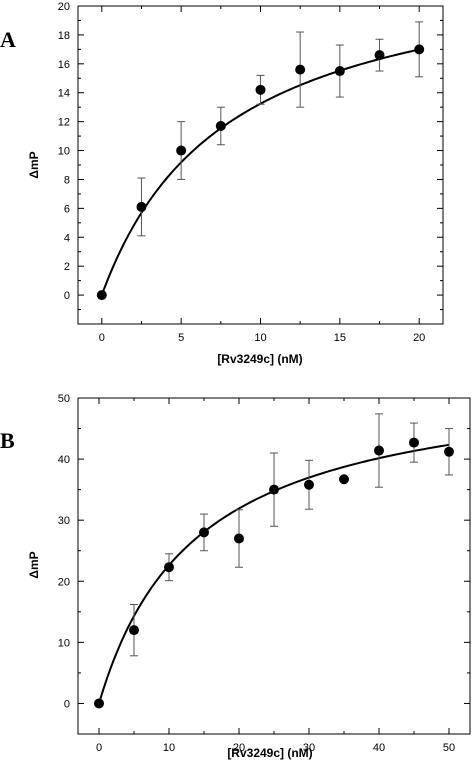  Describe the element at coordinates (379, 748) in the screenshot. I see `panel-b-x-tick-label: 40` at that location.